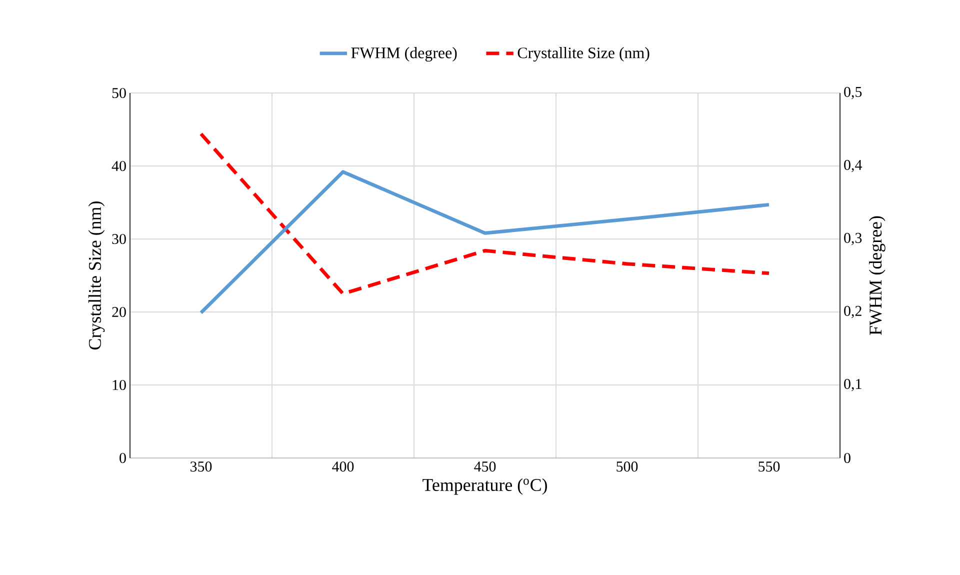 This screenshot has height=575, width=960. What do you see at coordinates (853, 385) in the screenshot?
I see `y2-tick-label: 0,1` at bounding box center [853, 385].